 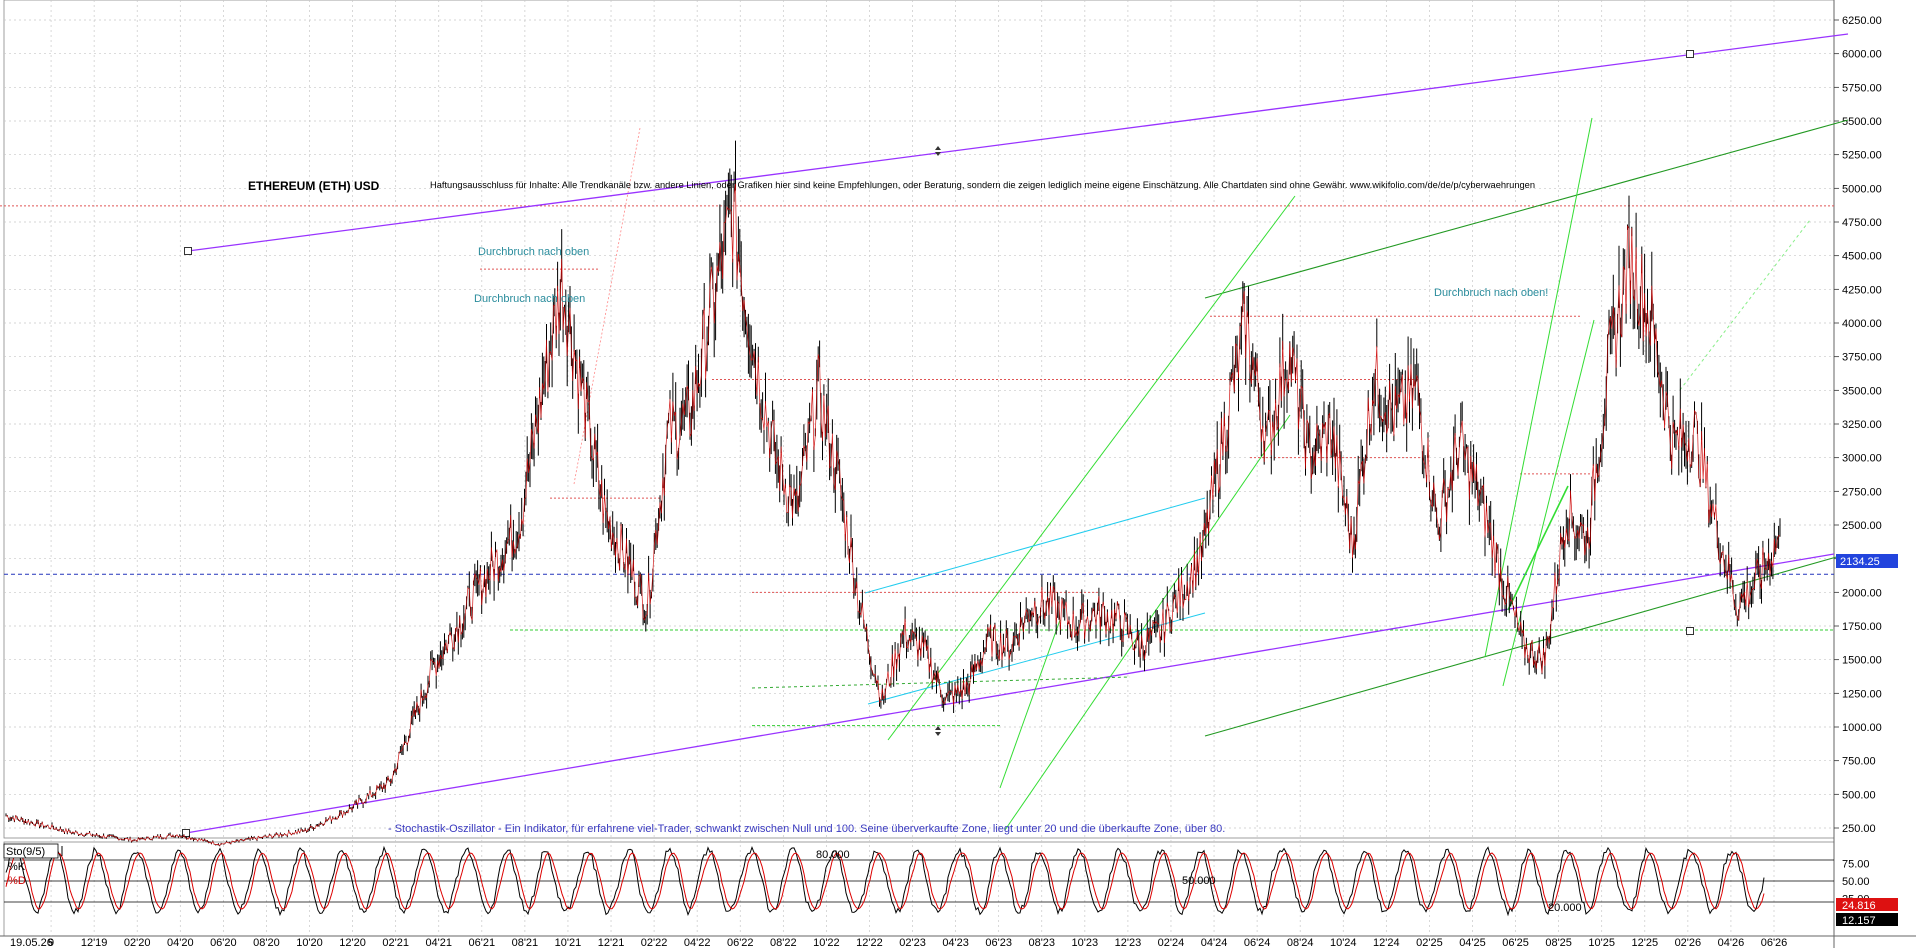 What do you see at coordinates (525, 942) in the screenshot?
I see `time-tick-label: 08'21` at bounding box center [525, 942].